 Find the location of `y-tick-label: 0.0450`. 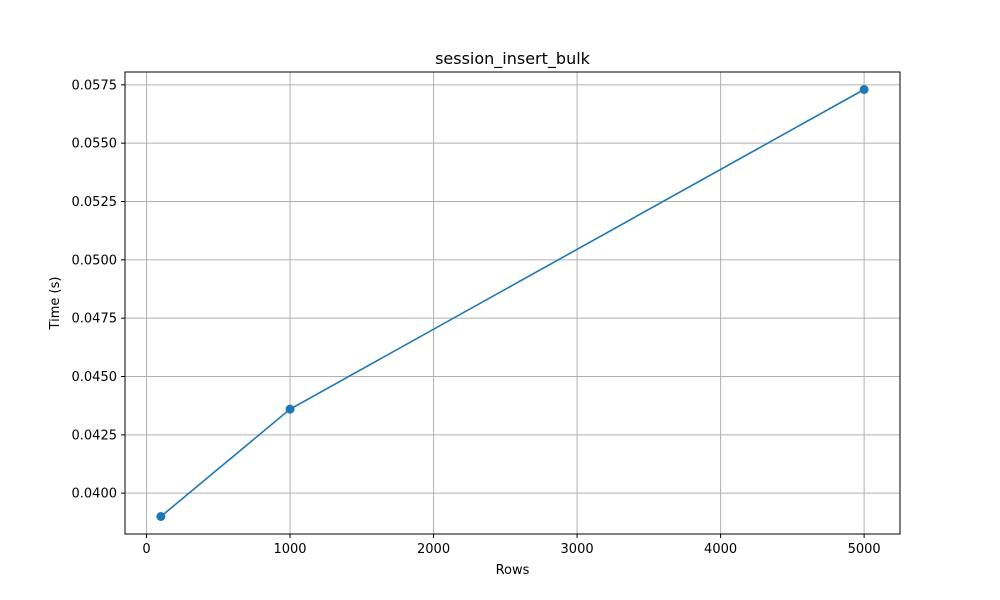

y-tick-label: 0.0450 is located at coordinates (95, 377).